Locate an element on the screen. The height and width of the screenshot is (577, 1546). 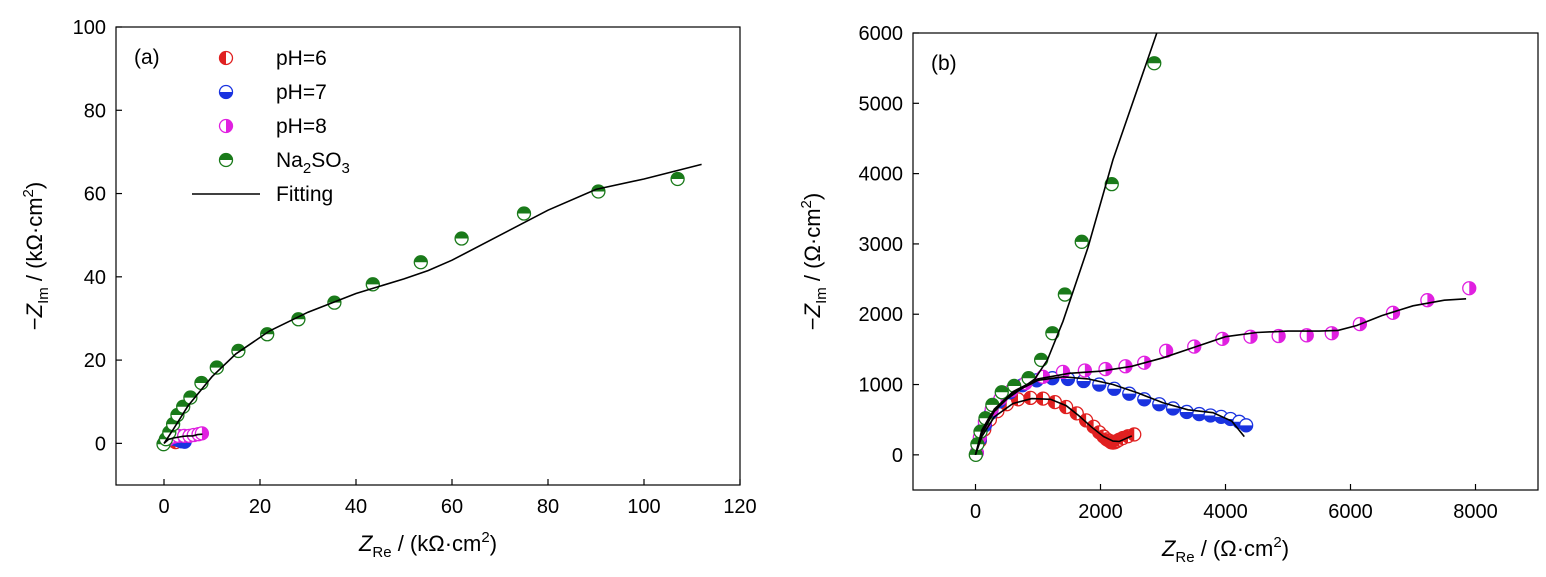
x-tick-label: 20 is located at coordinates (260, 507).